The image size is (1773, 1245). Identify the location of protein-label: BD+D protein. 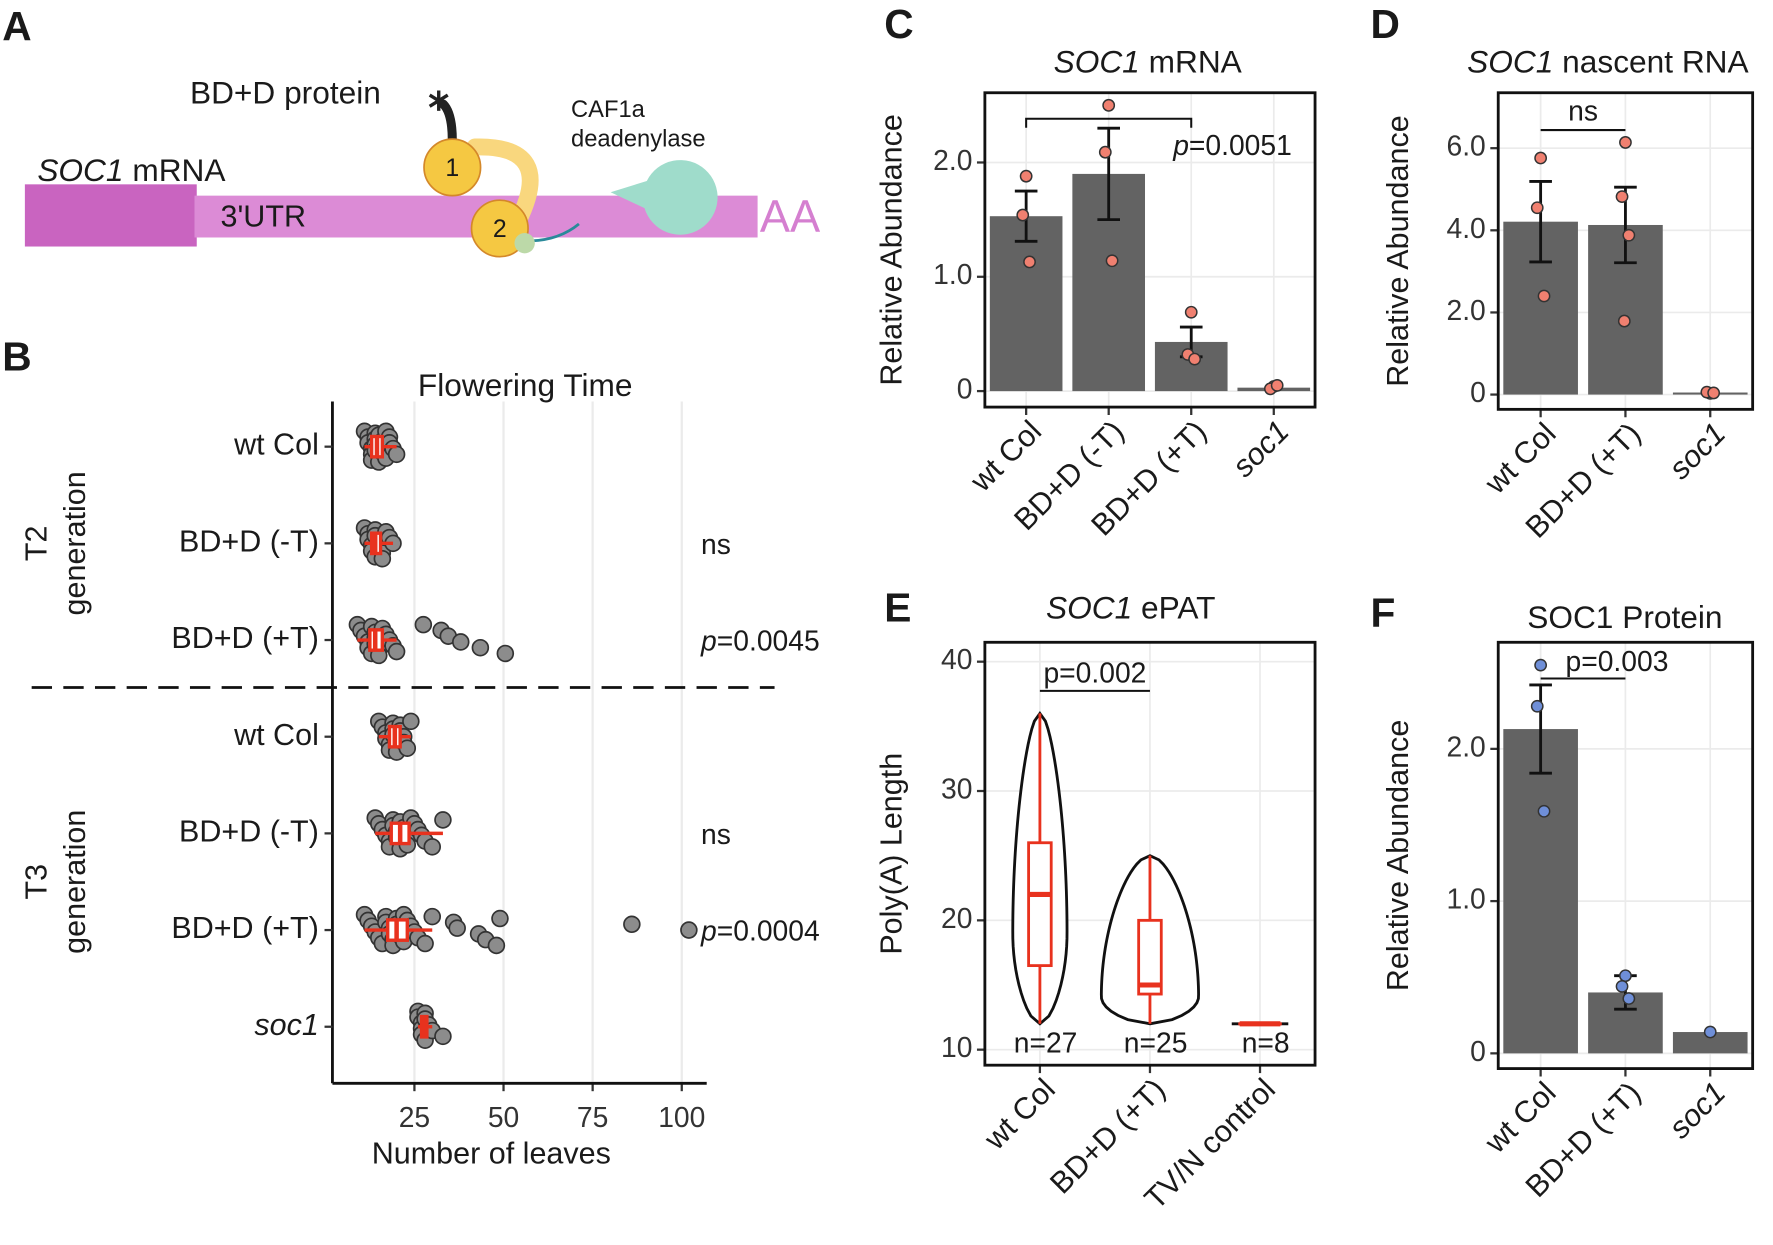
(285, 92).